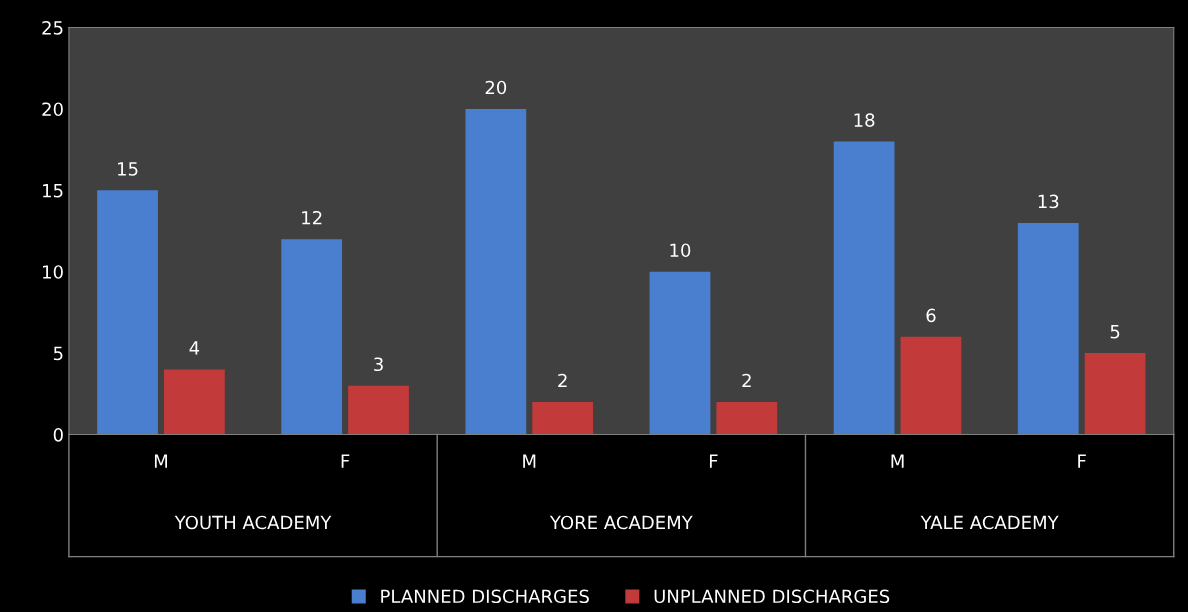 This screenshot has width=1188, height=612. Describe the element at coordinates (194, 348) in the screenshot. I see `data-label: 4` at that location.